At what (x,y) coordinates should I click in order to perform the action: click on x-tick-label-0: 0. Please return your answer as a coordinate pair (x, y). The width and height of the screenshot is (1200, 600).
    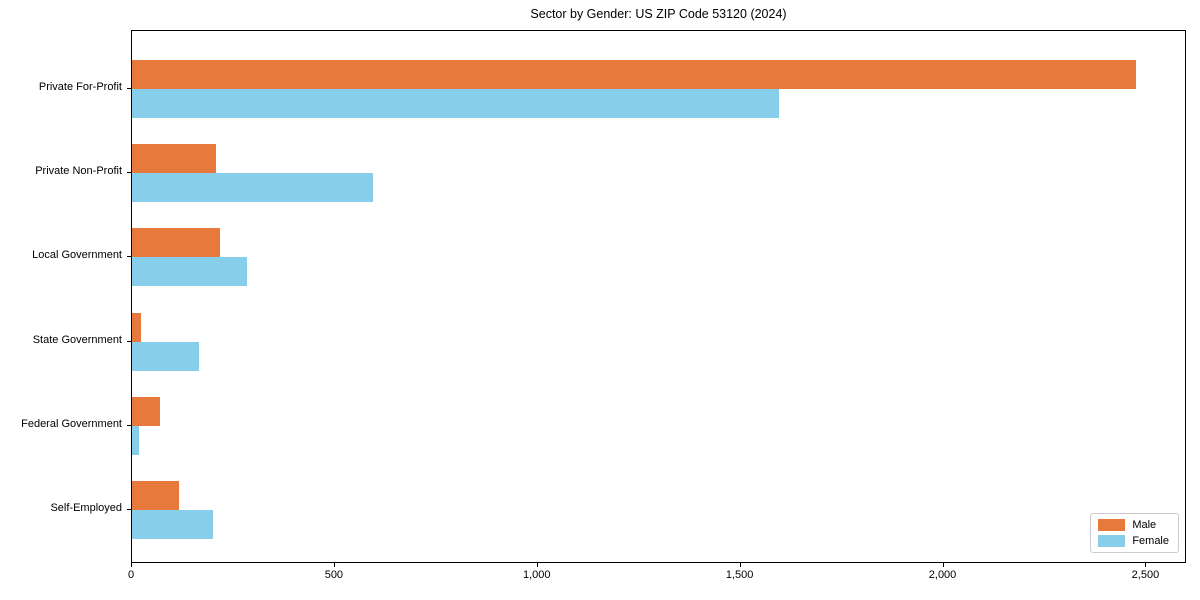
    Looking at the image, I should click on (131, 575).